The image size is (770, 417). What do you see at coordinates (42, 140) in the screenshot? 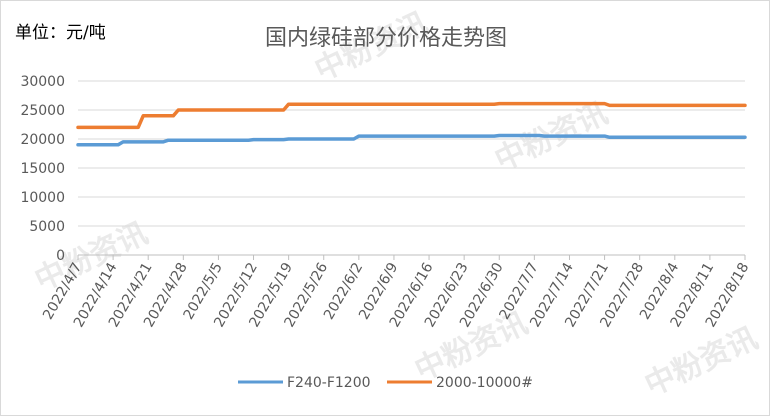
I see `y-tick-label: 20000` at bounding box center [42, 140].